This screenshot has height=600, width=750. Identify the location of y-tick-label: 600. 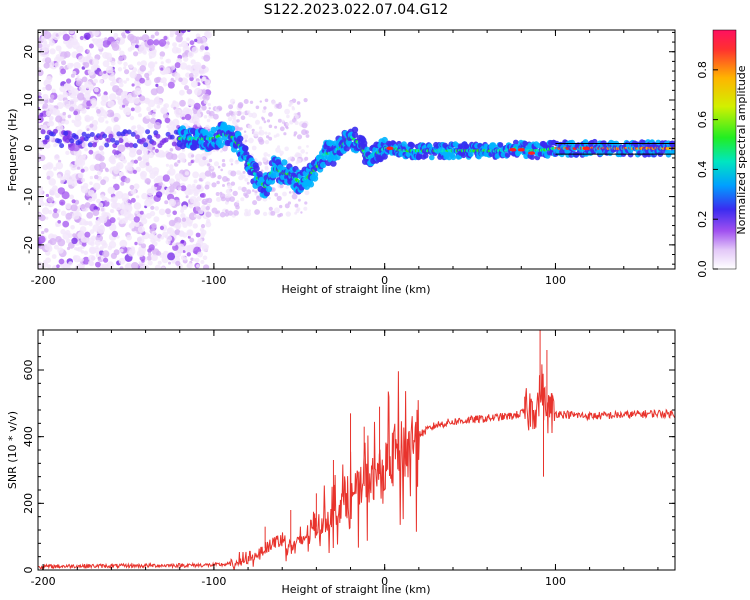
(28, 370).